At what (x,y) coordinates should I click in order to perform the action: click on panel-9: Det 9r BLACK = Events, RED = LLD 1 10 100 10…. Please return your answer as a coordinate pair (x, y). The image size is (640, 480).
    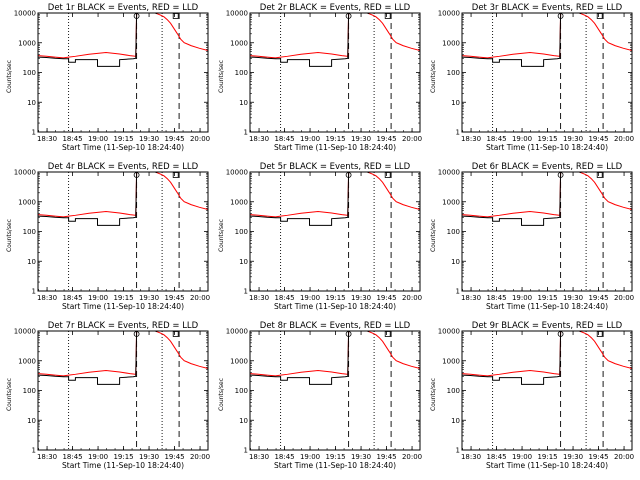
    Looking at the image, I should click on (532, 395).